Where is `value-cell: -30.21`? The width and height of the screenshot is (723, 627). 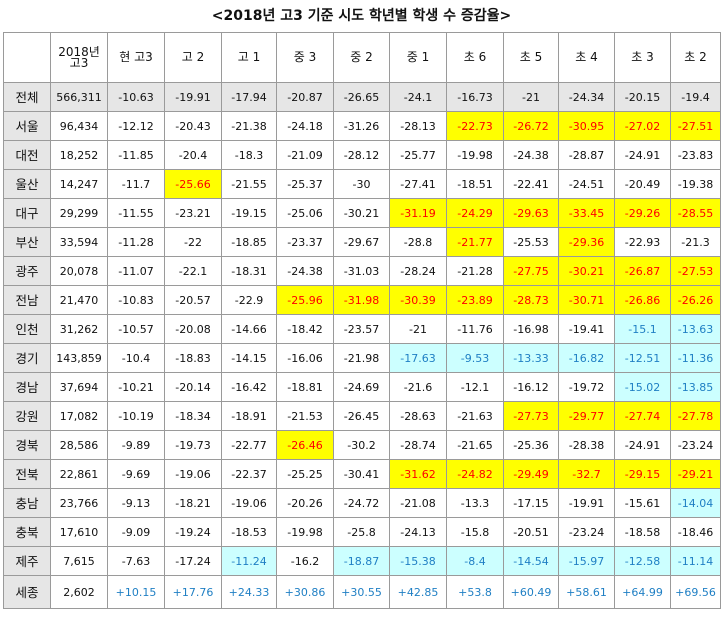
value-cell: -30.21 is located at coordinates (586, 271).